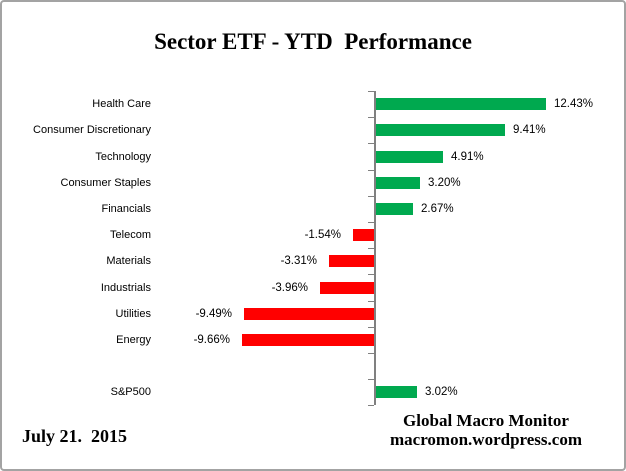  I want to click on category-label-telecom: Telecom, so click(130, 235).